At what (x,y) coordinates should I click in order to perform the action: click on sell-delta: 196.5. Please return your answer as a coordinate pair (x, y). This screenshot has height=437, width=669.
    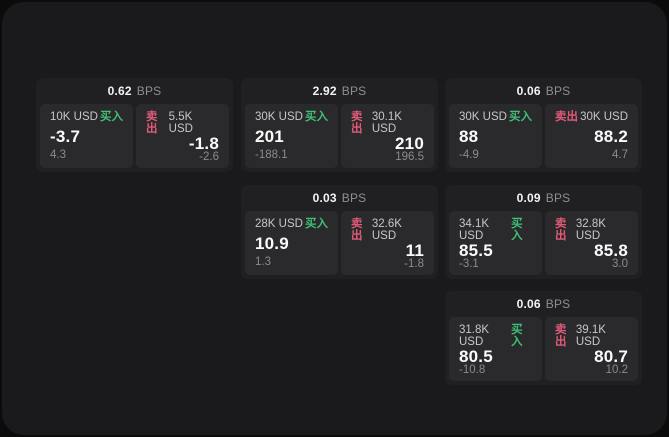
    Looking at the image, I should click on (409, 157).